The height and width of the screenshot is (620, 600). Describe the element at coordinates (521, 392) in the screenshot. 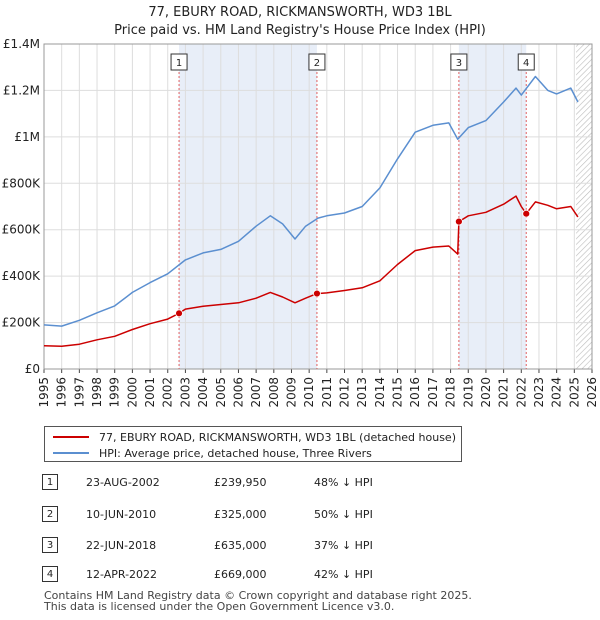

I see `x-tick-label: 2022` at that location.